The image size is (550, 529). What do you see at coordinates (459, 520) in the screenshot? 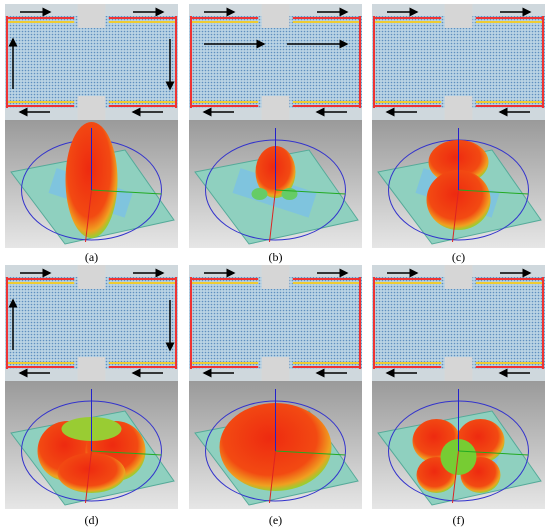
I see `panel-label: (f)` at bounding box center [459, 520].